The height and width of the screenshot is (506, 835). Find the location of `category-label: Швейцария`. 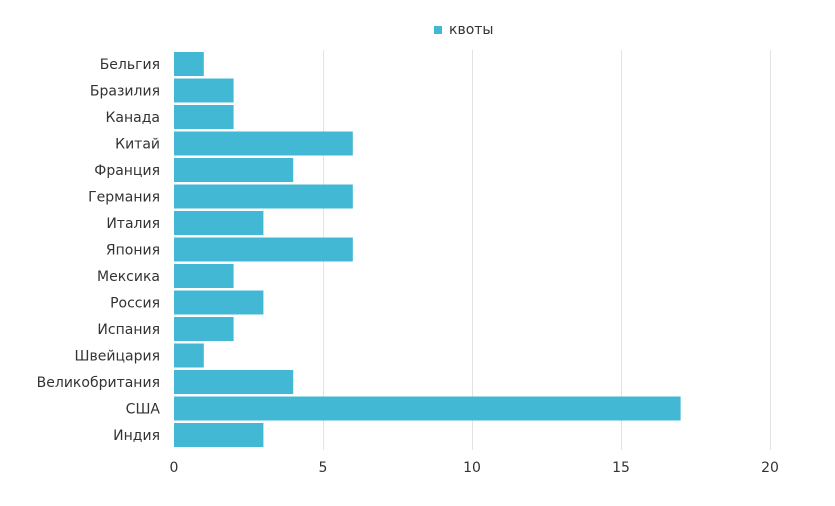

category-label: Швейцария is located at coordinates (117, 357).